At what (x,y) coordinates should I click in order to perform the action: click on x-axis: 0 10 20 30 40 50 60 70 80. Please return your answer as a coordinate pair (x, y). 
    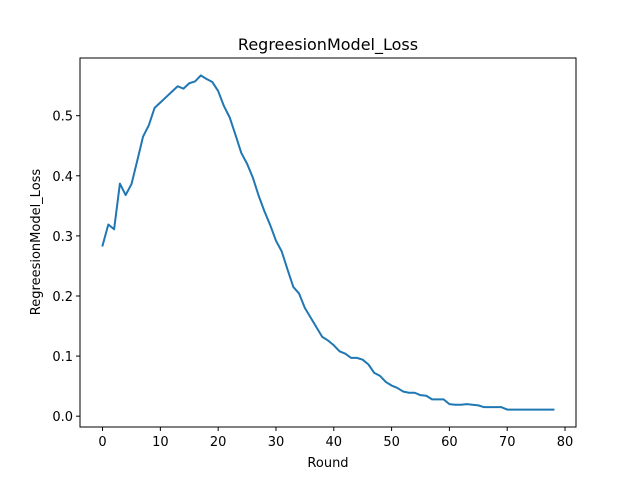
    Looking at the image, I should click on (335, 438).